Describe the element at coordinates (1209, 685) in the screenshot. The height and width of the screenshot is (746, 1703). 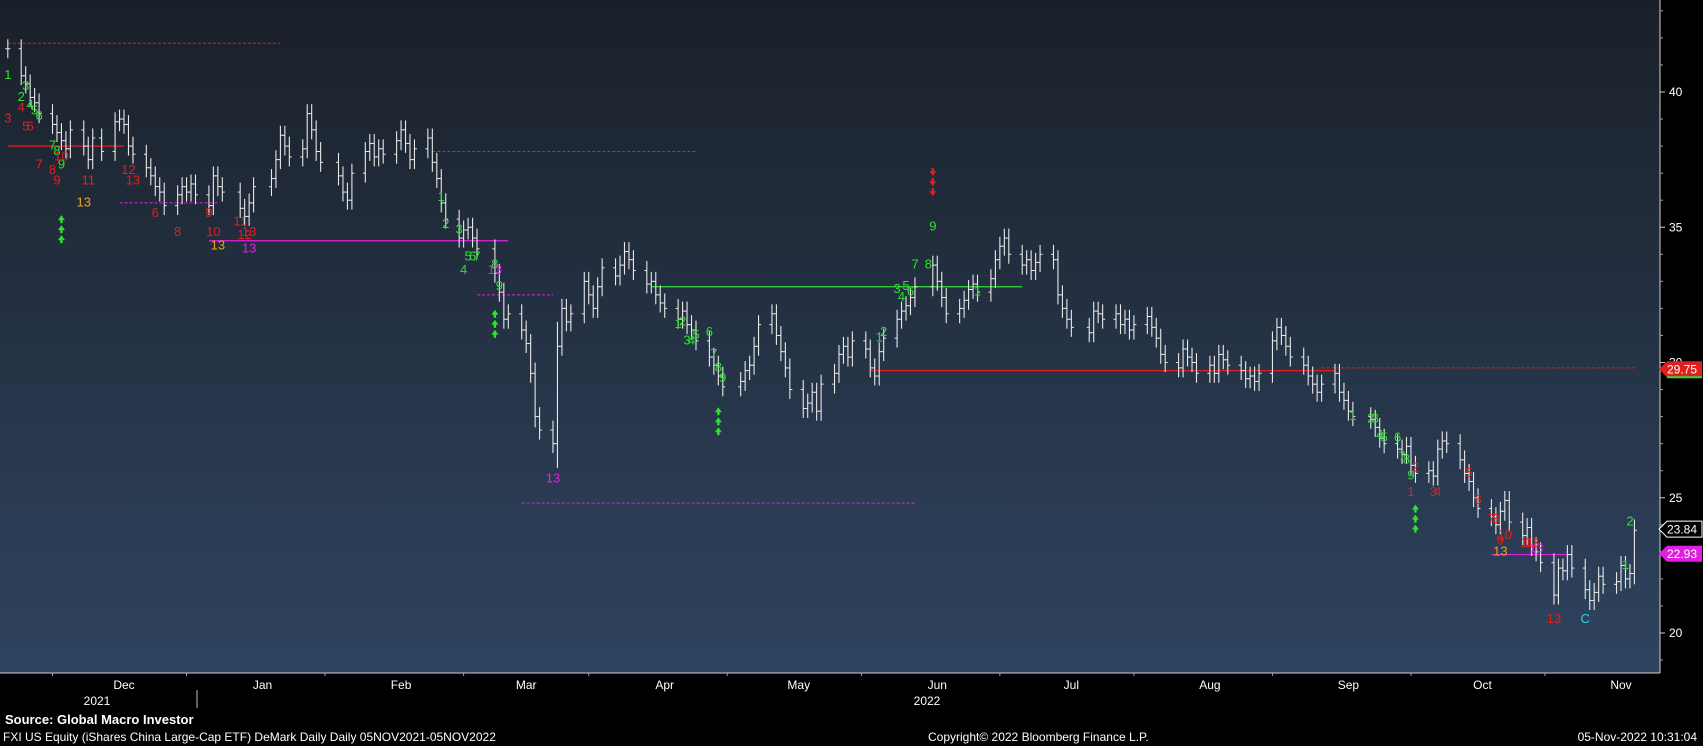
I see `x-tick-label: Aug` at that location.